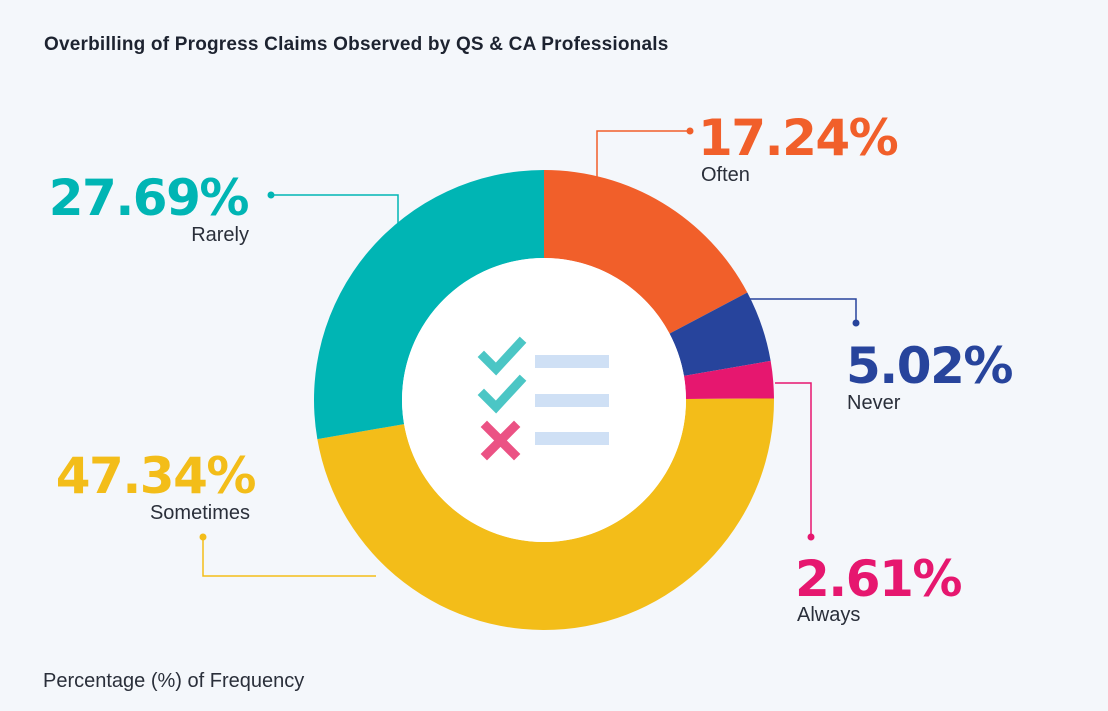 This screenshot has width=1108, height=711. I want to click on value-label-never: 5.02%, so click(929, 366).